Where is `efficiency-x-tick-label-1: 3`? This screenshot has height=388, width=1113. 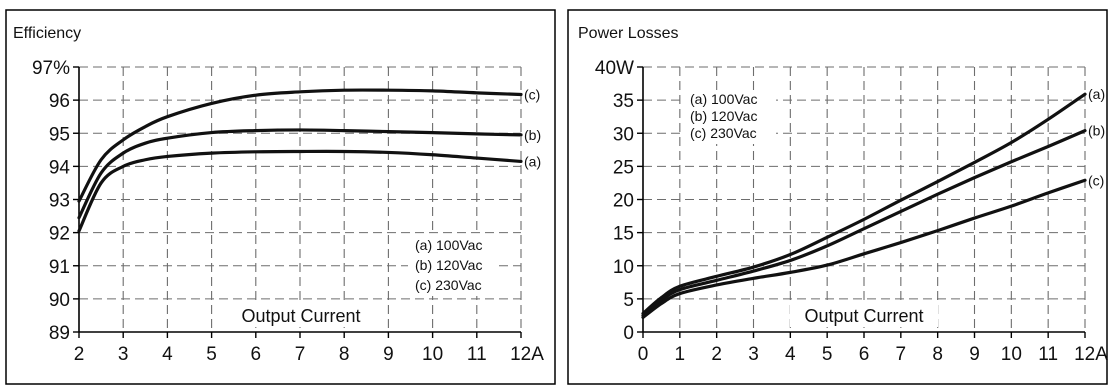
efficiency-x-tick-label-1: 3 is located at coordinates (123, 354).